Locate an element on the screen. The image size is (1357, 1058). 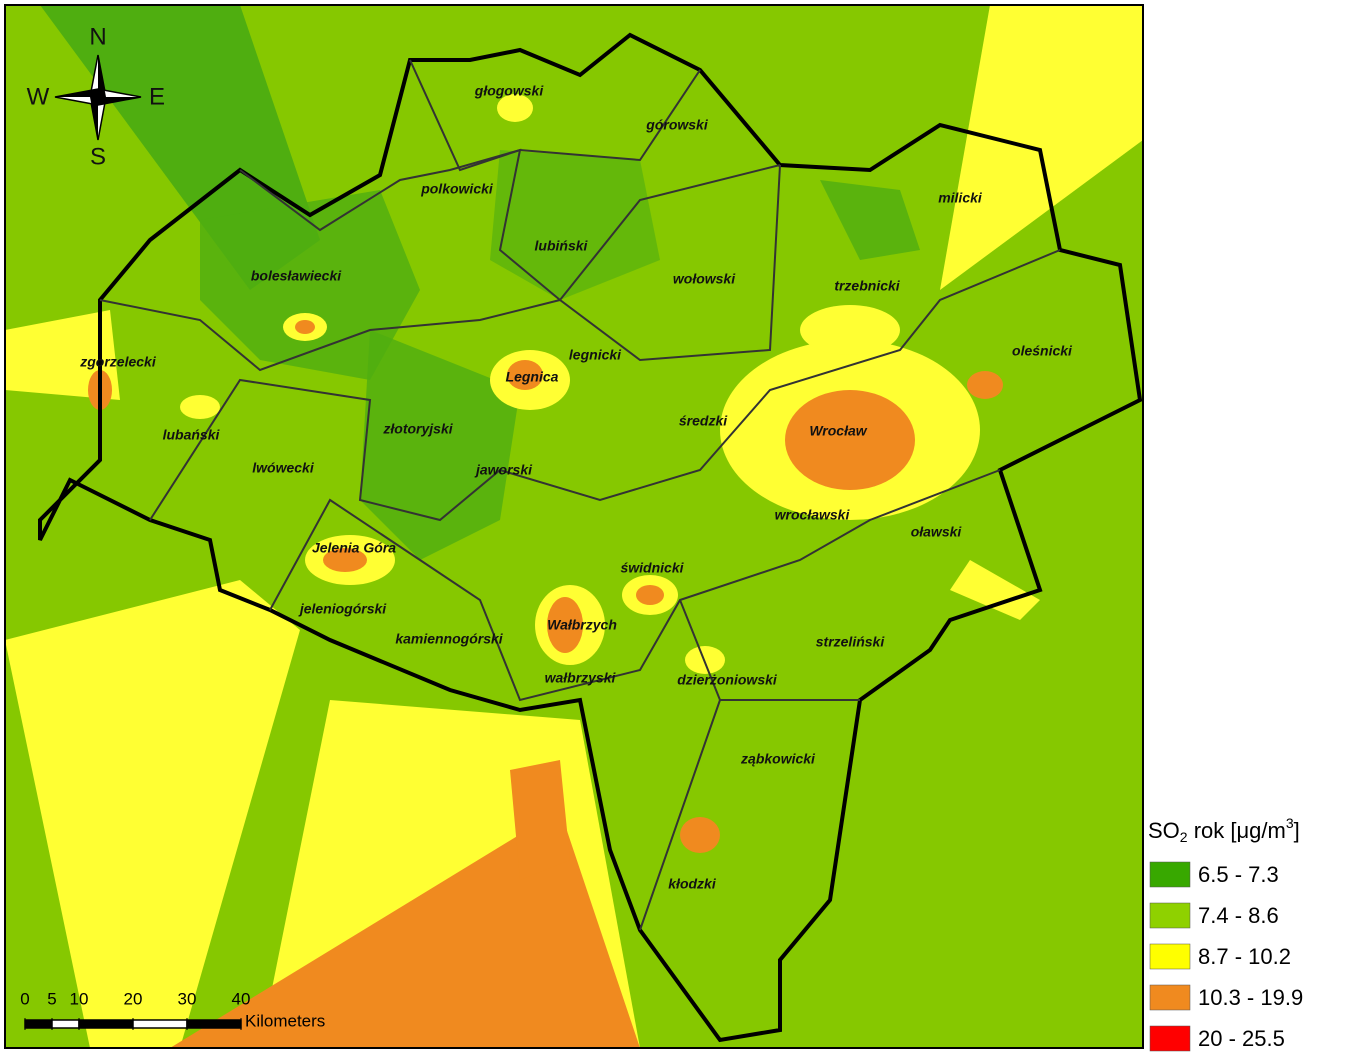
title-part: SO is located at coordinates (1164, 830).